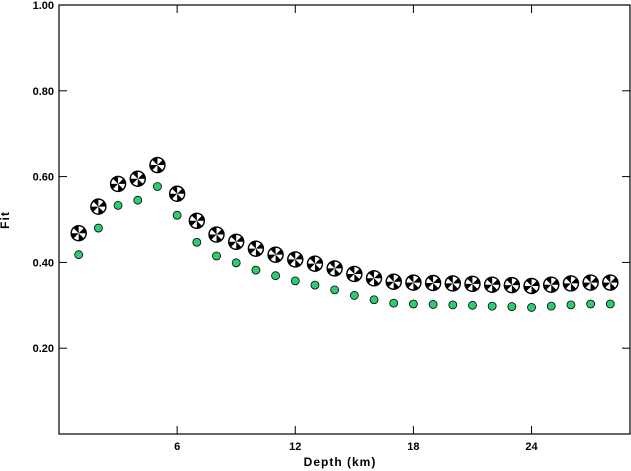  Describe the element at coordinates (43, 349) in the screenshot. I see `y-tick-label: 0.20` at that location.